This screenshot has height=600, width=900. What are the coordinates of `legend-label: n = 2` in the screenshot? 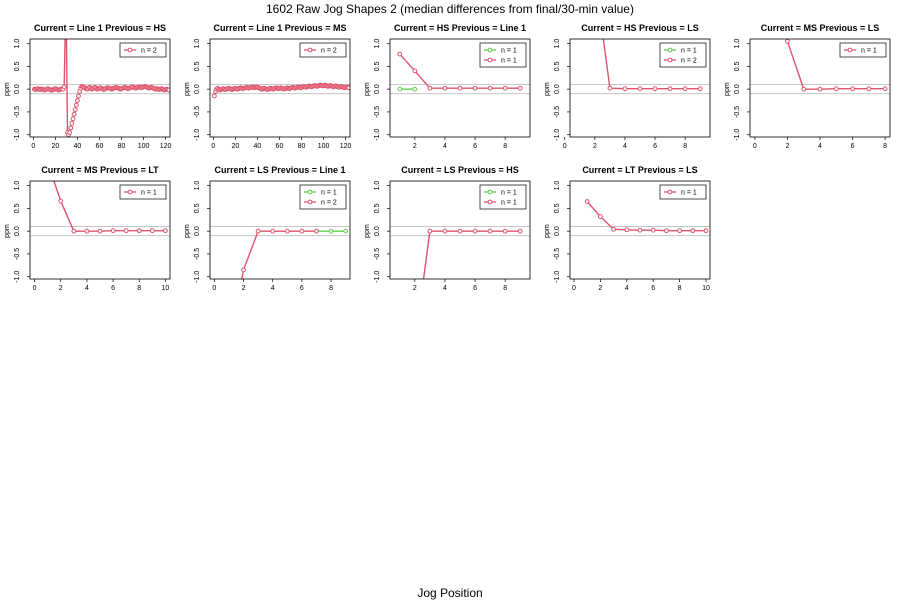 It's located at (329, 203).